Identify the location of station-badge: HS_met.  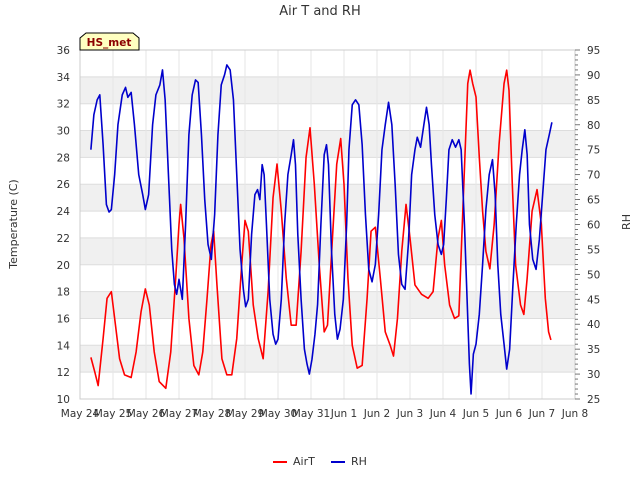
(109, 41).